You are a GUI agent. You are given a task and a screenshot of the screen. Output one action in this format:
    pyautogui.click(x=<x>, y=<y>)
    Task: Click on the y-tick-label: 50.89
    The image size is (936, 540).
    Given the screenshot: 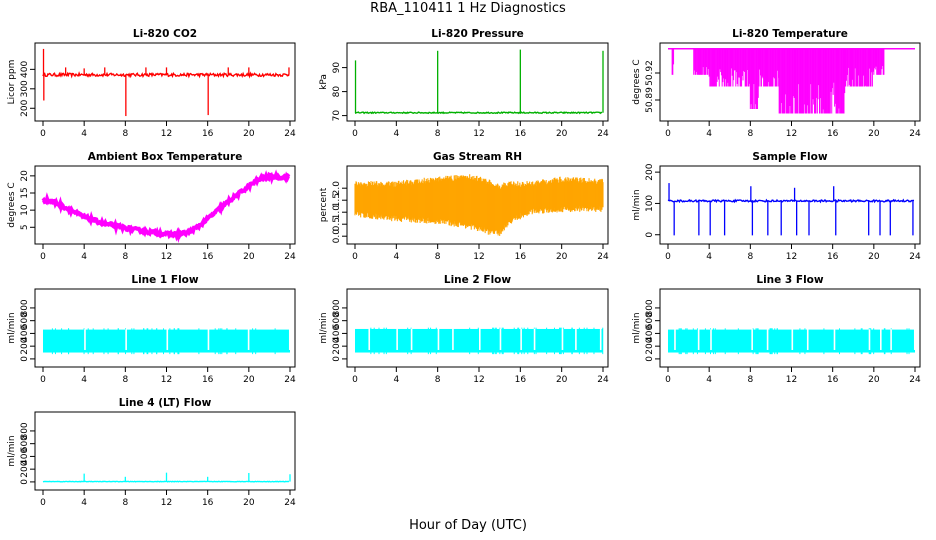 What is the action you would take?
    pyautogui.click(x=650, y=100)
    